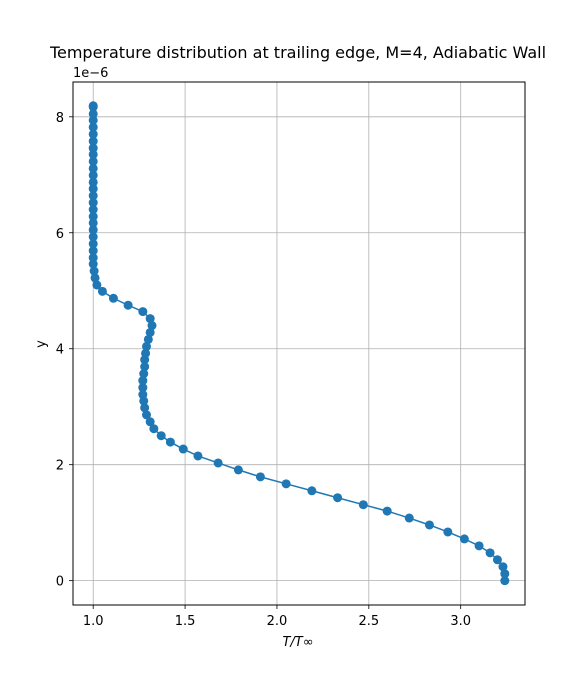  Describe the element at coordinates (185, 621) in the screenshot. I see `x-tick-label: 1.5` at that location.